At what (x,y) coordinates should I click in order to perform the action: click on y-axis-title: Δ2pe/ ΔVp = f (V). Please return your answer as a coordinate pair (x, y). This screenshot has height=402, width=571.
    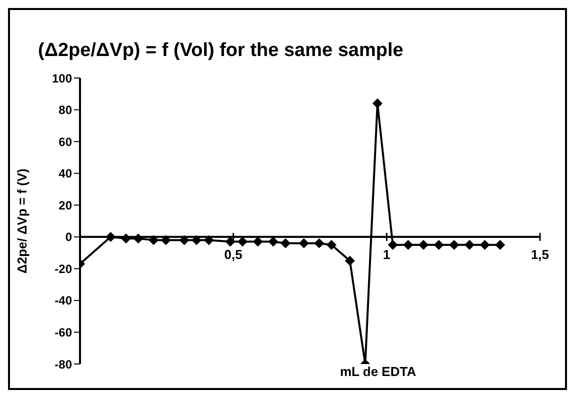
    Looking at the image, I should click on (22, 221).